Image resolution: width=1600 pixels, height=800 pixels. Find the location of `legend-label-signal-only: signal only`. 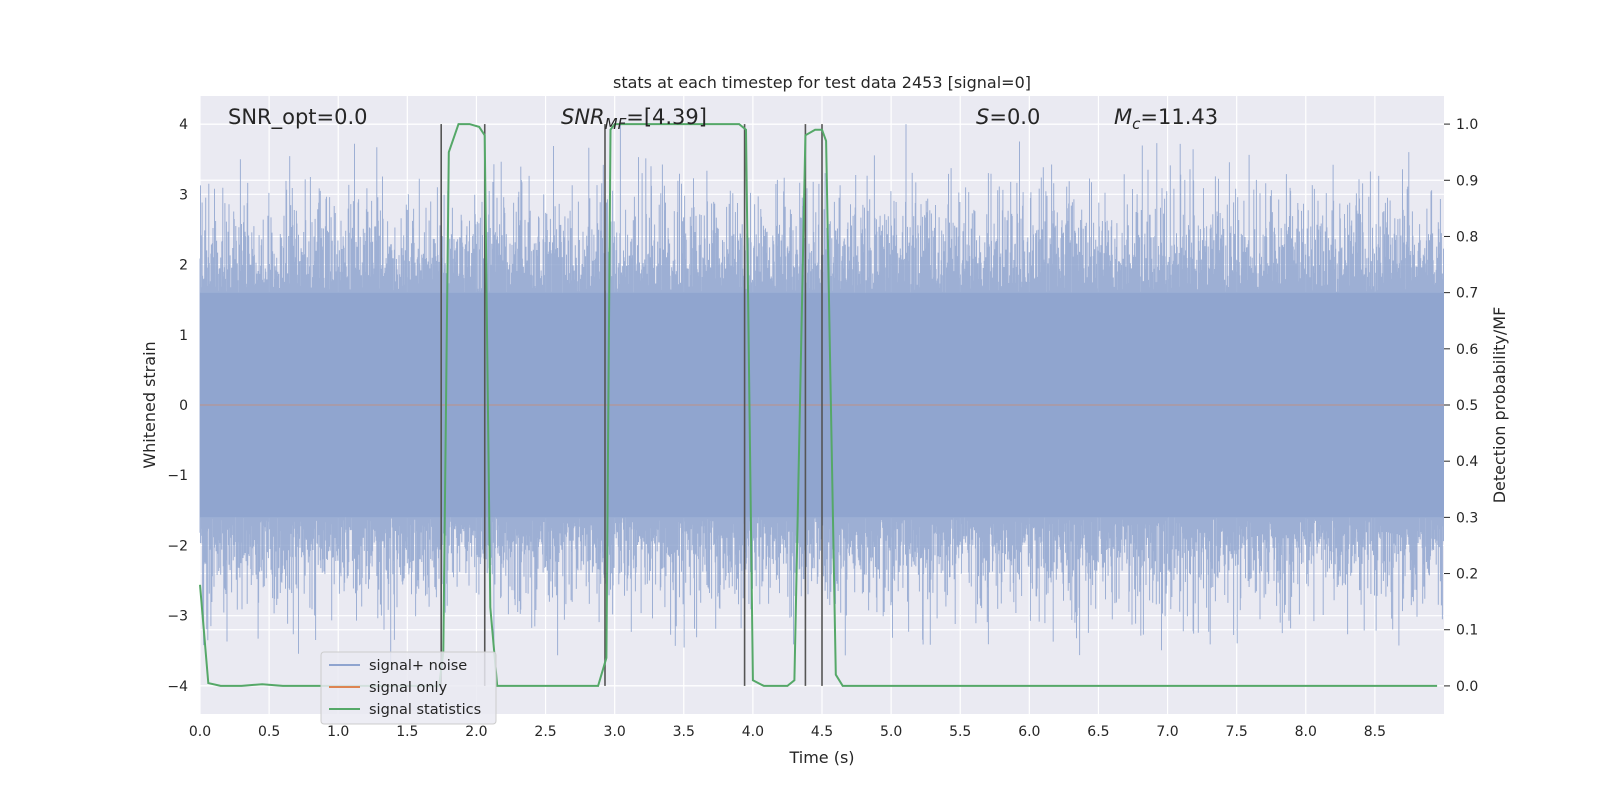

legend-label-signal-only: signal only is located at coordinates (408, 688).